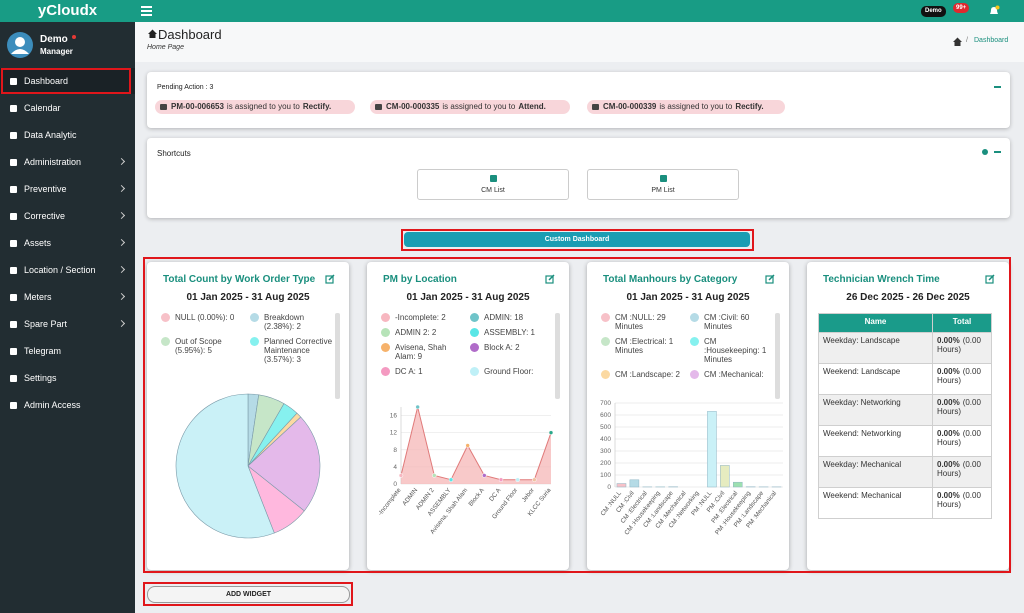 Image resolution: width=1024 pixels, height=613 pixels. I want to click on pending-text: is assigned to you to, so click(263, 106).